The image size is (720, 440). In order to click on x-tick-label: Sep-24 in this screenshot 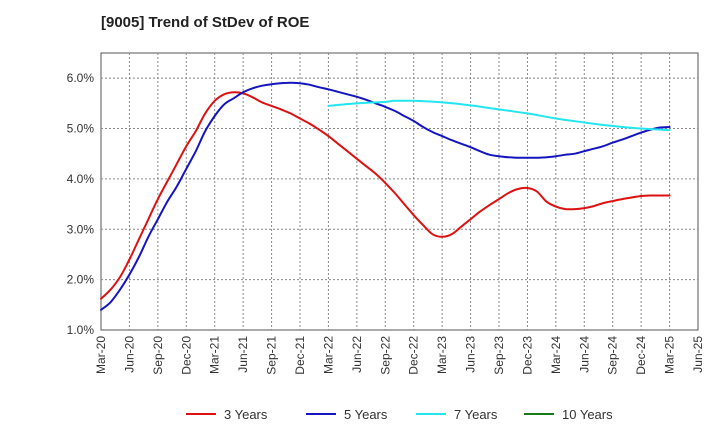, I will do `click(613, 355)`.